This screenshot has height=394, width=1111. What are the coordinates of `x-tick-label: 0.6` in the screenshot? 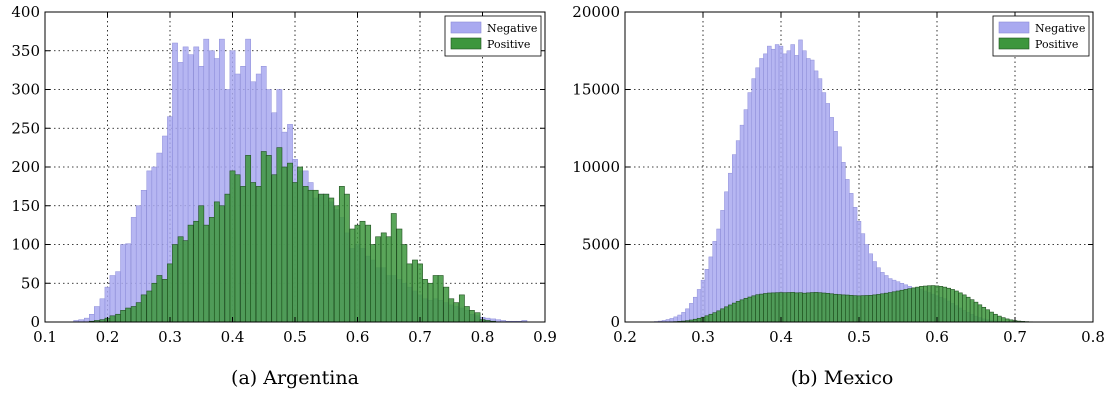 It's located at (358, 337).